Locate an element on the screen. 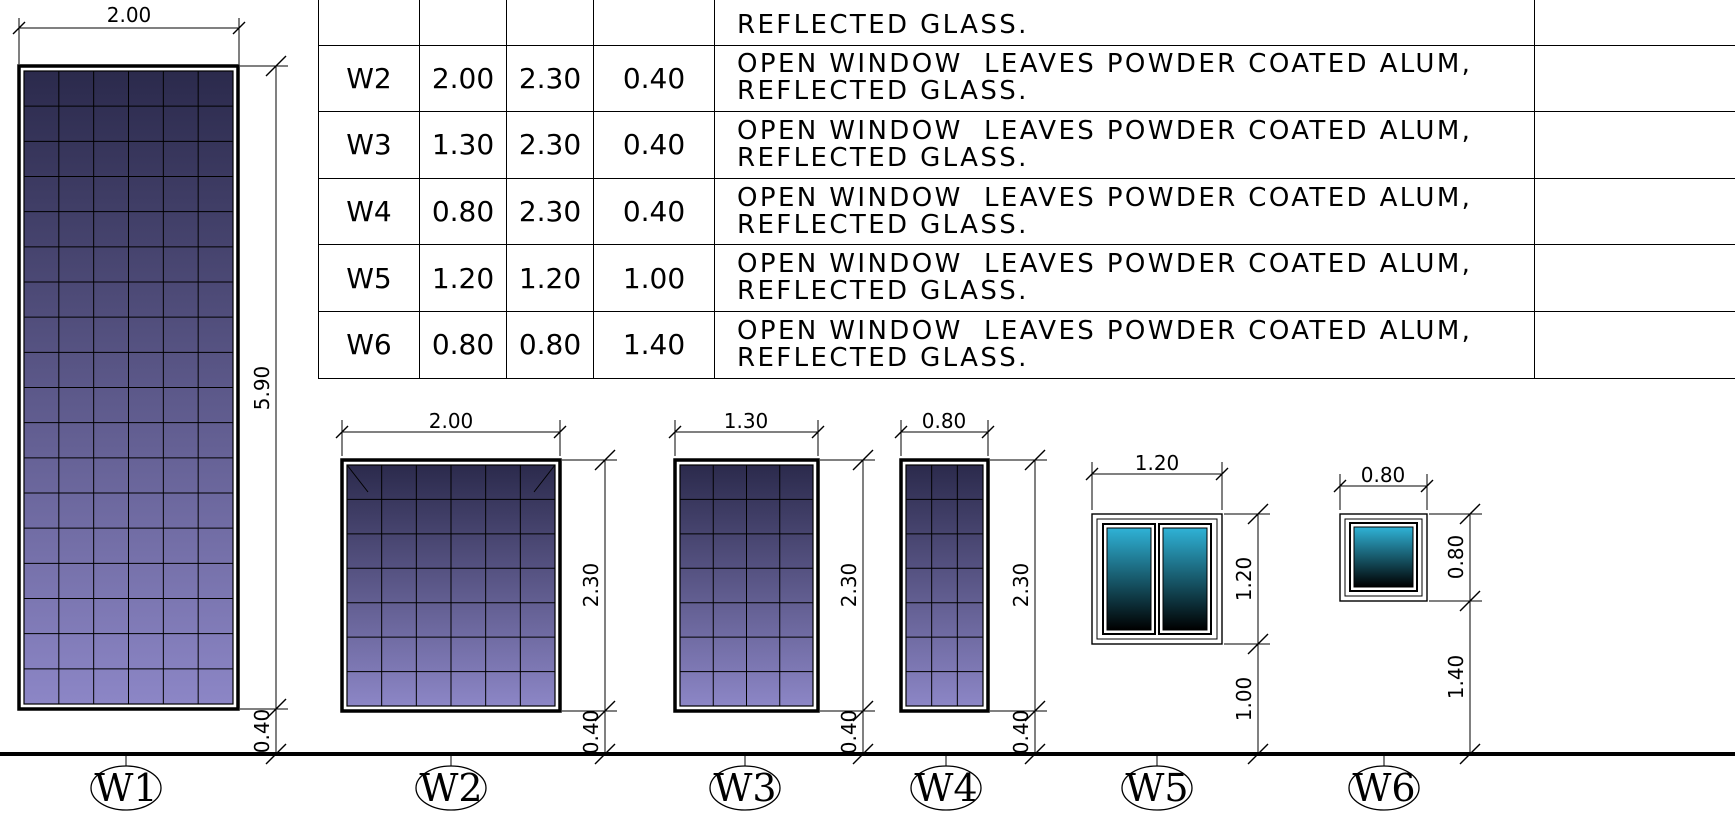 The height and width of the screenshot is (814, 1735). window-tag-label: W1 is located at coordinates (125, 788).